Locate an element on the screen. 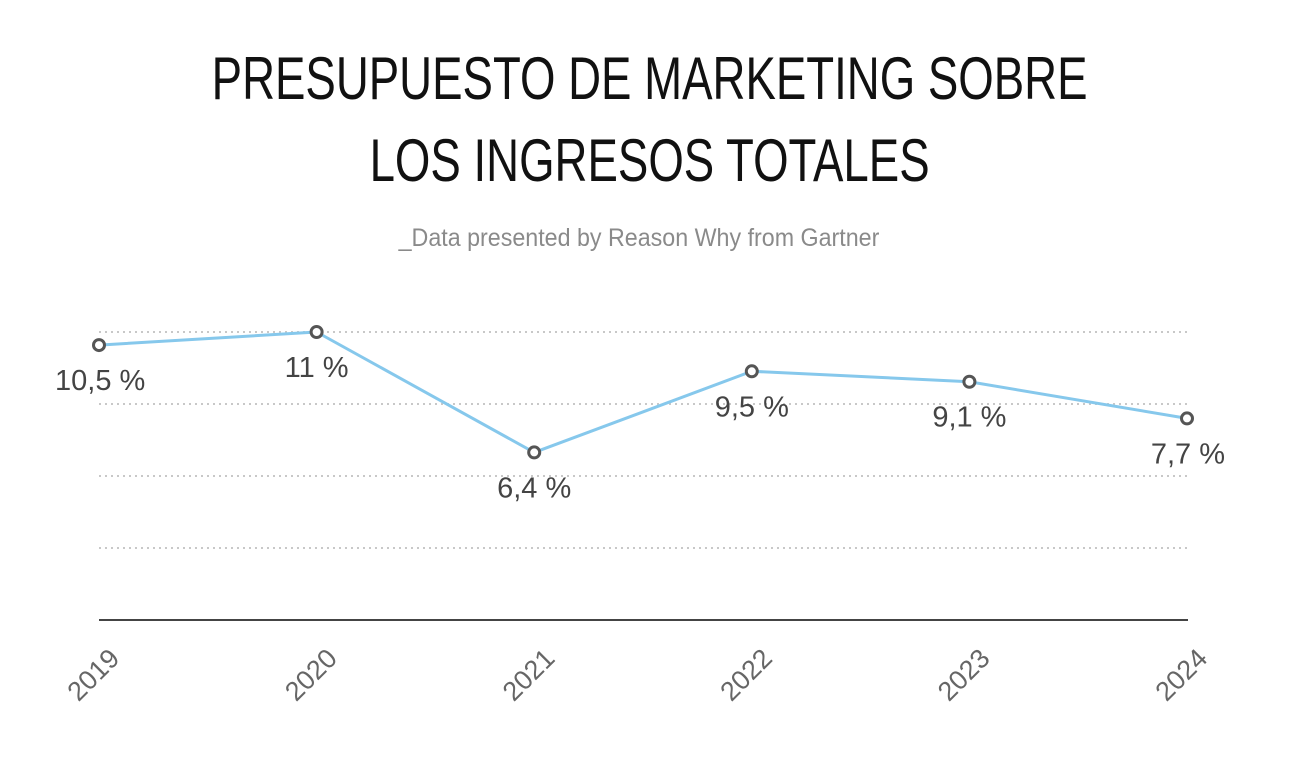 This screenshot has height=758, width=1304. data-point-2020 is located at coordinates (316, 332).